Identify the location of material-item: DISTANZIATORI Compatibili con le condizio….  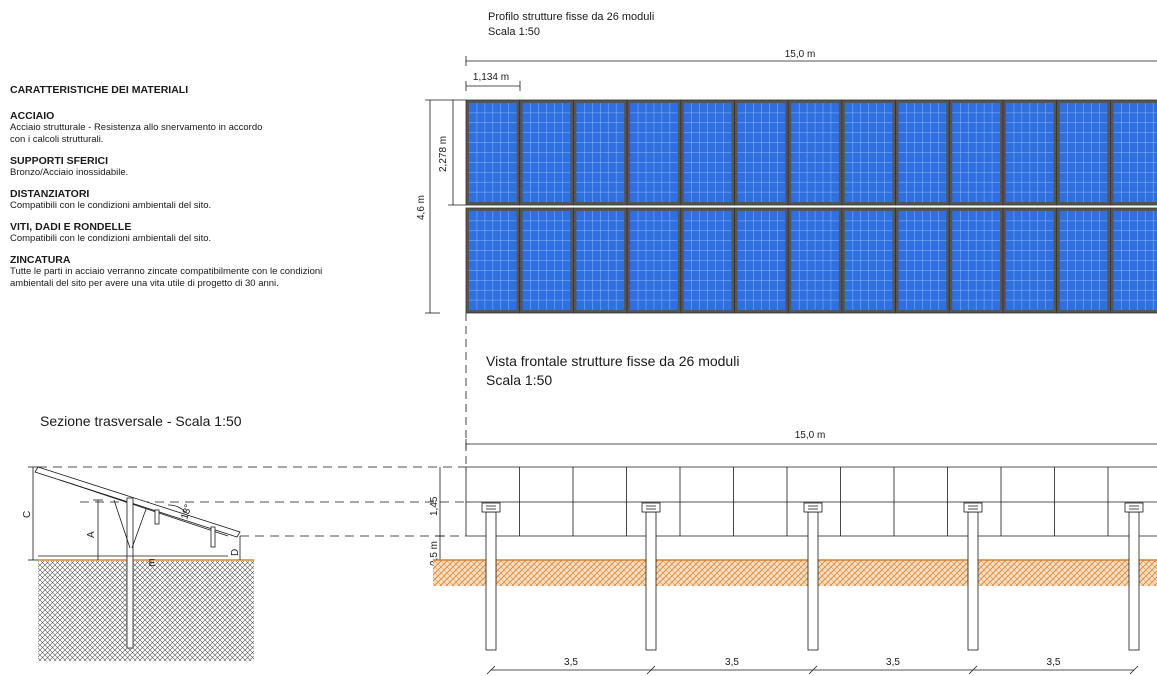
(210, 200).